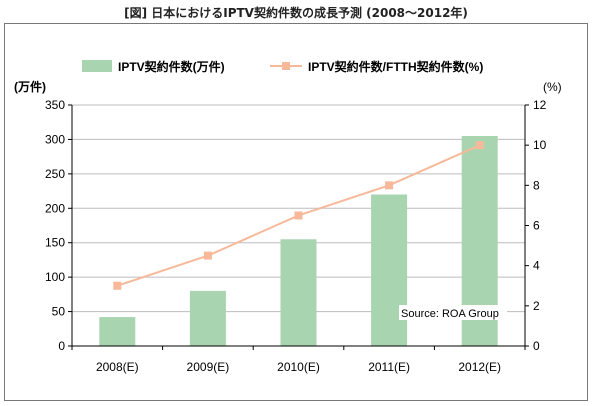 The width and height of the screenshot is (592, 406). What do you see at coordinates (552, 87) in the screenshot?
I see `y-right-axis-title: (%)` at bounding box center [552, 87].